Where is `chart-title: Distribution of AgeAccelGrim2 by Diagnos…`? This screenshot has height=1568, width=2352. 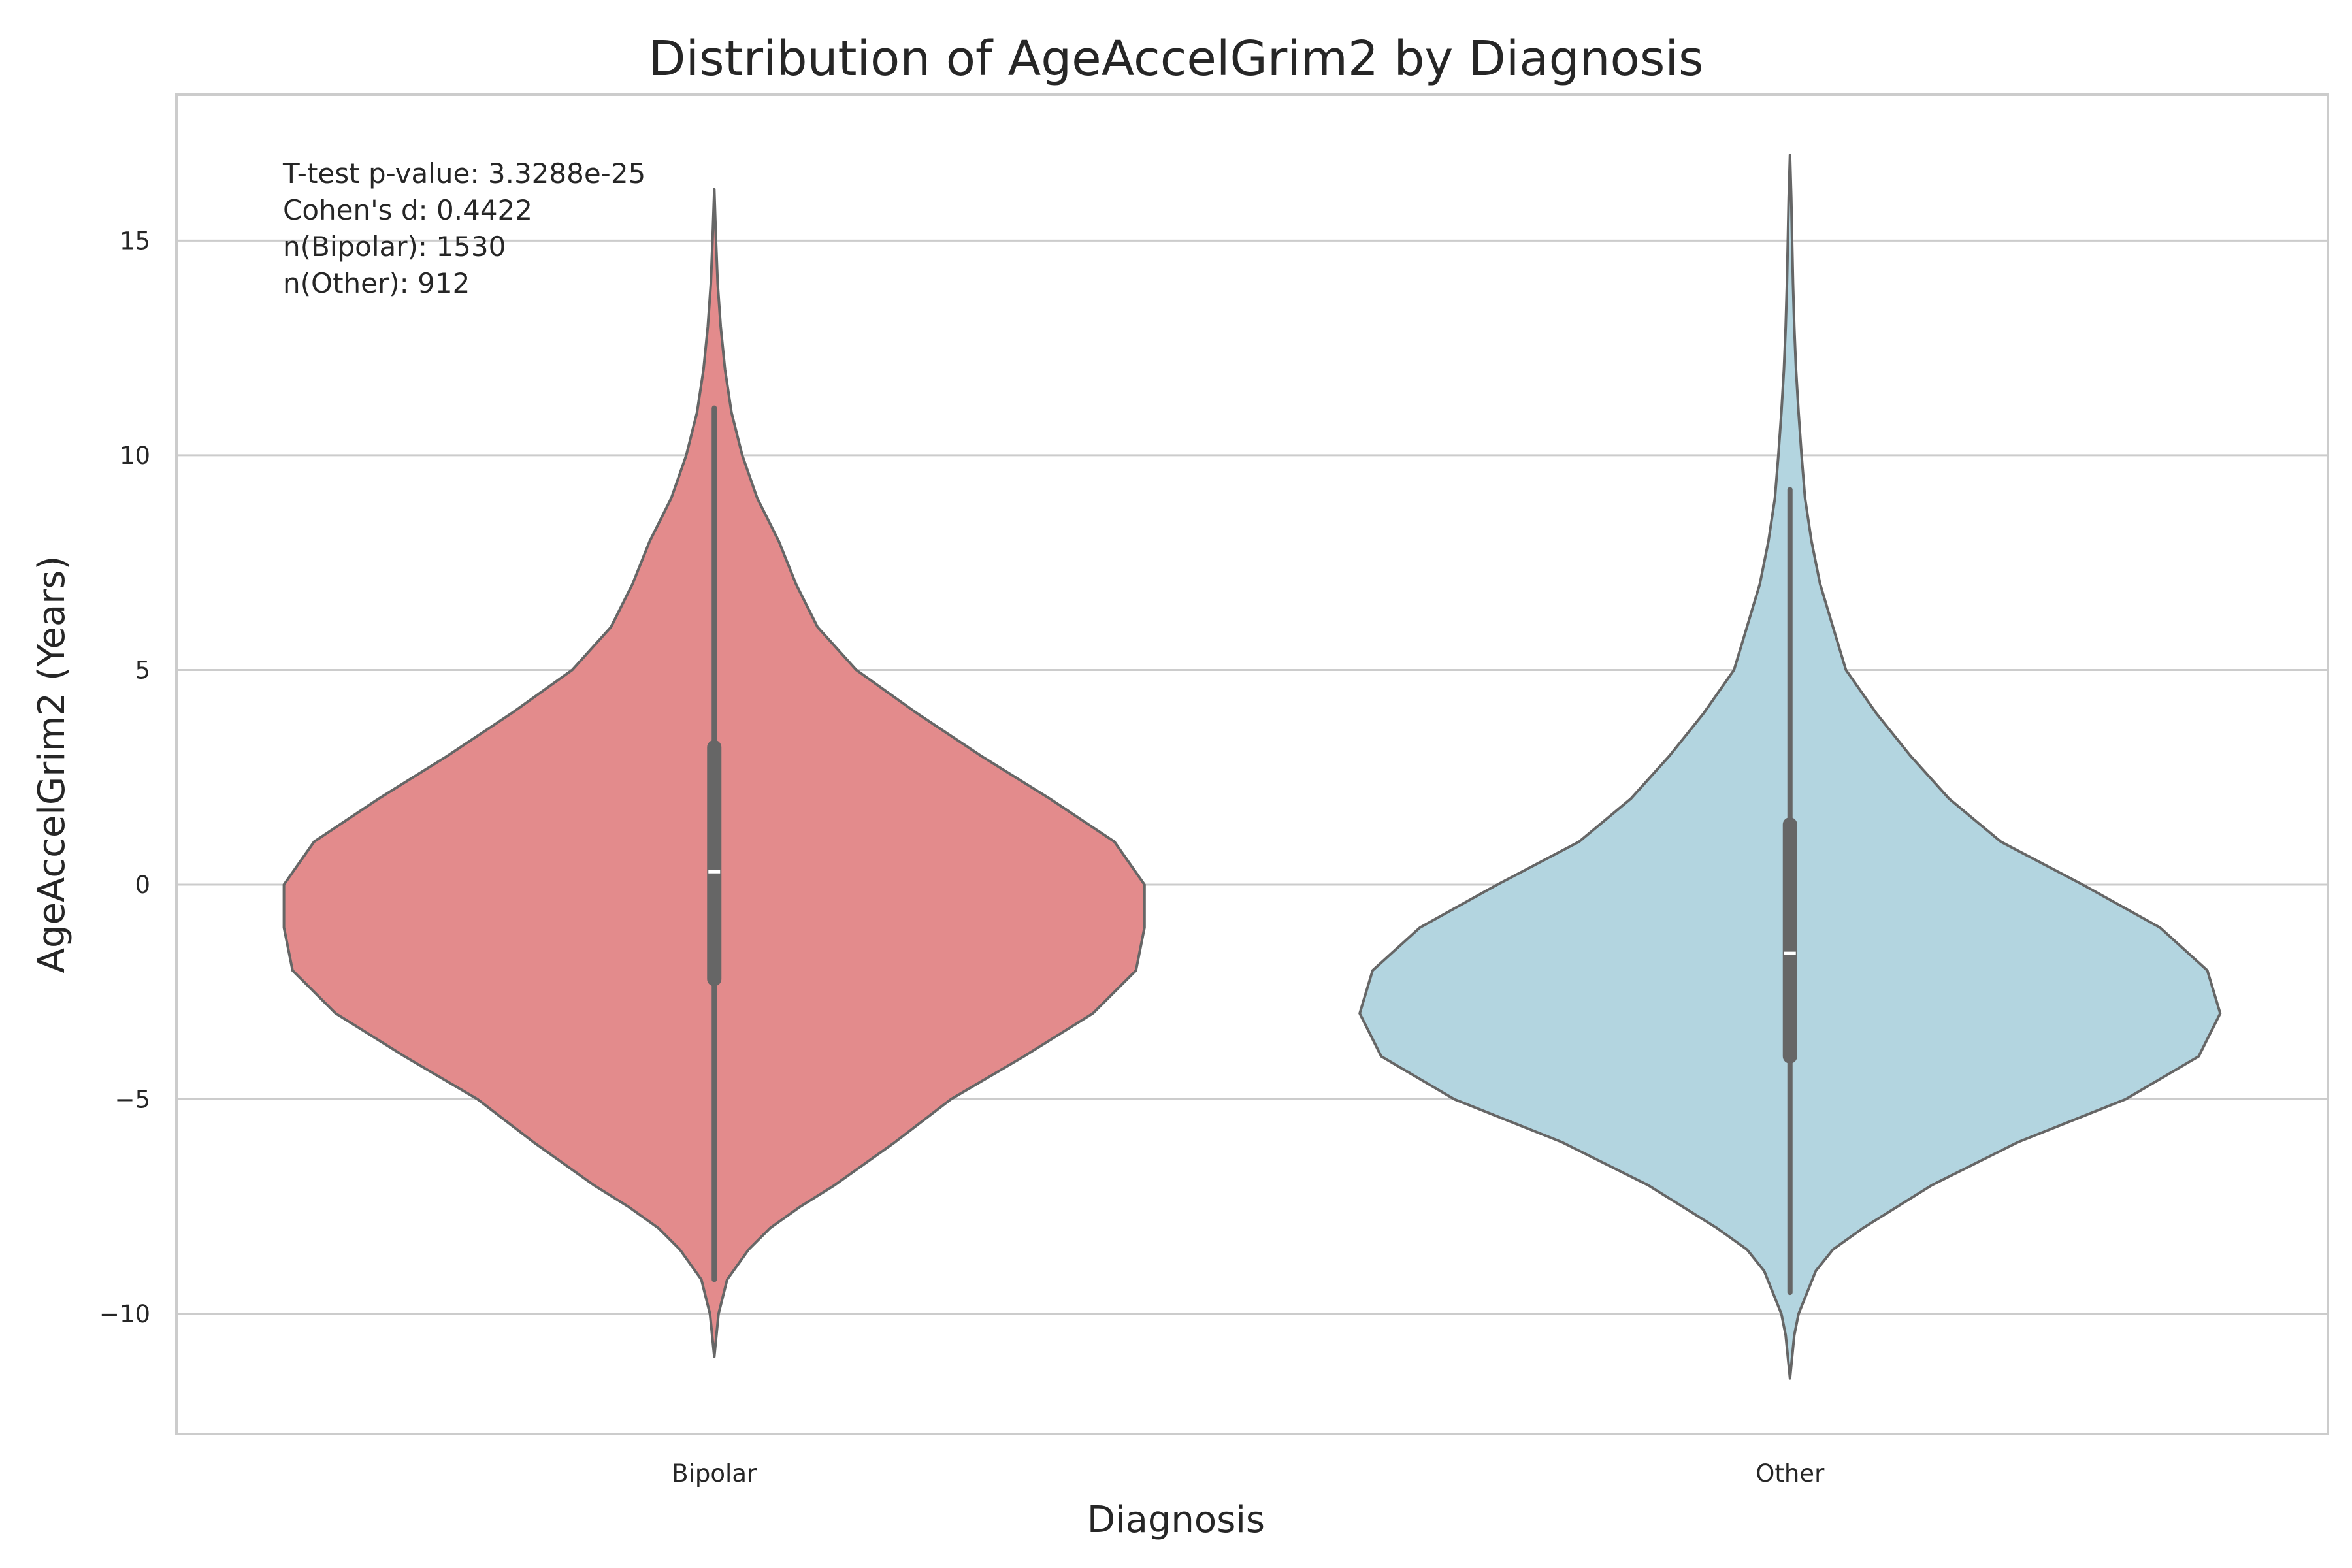 chart-title: Distribution of AgeAccelGrim2 by Diagnos… is located at coordinates (1176, 59).